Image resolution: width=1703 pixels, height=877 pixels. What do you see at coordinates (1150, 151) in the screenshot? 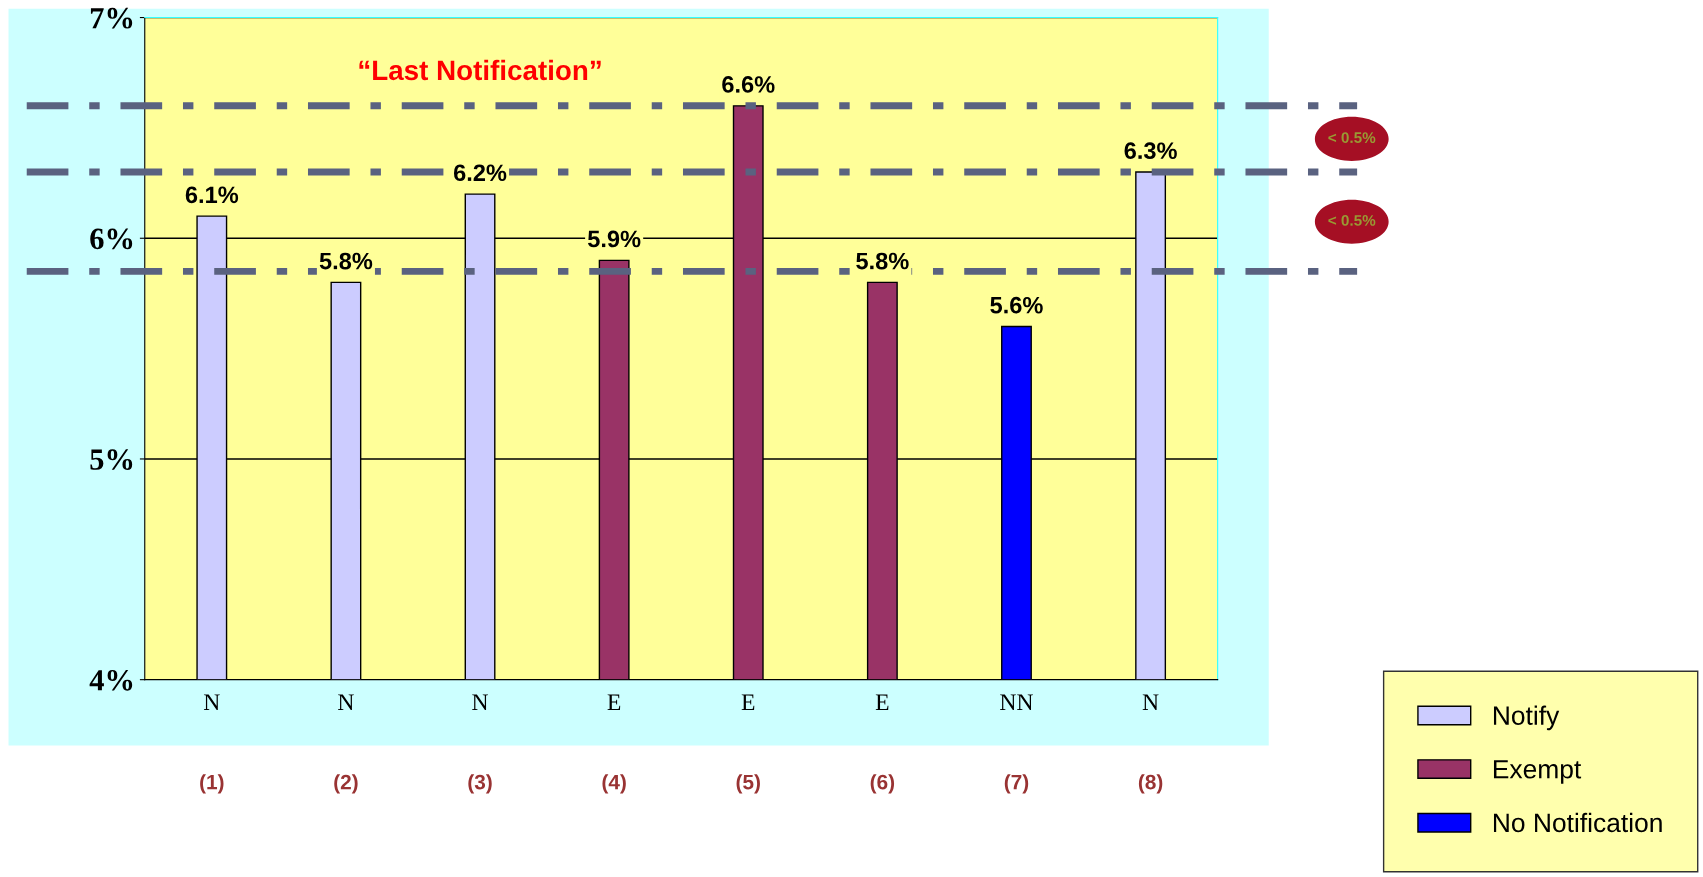
I see `text: 6.3%` at bounding box center [1150, 151].